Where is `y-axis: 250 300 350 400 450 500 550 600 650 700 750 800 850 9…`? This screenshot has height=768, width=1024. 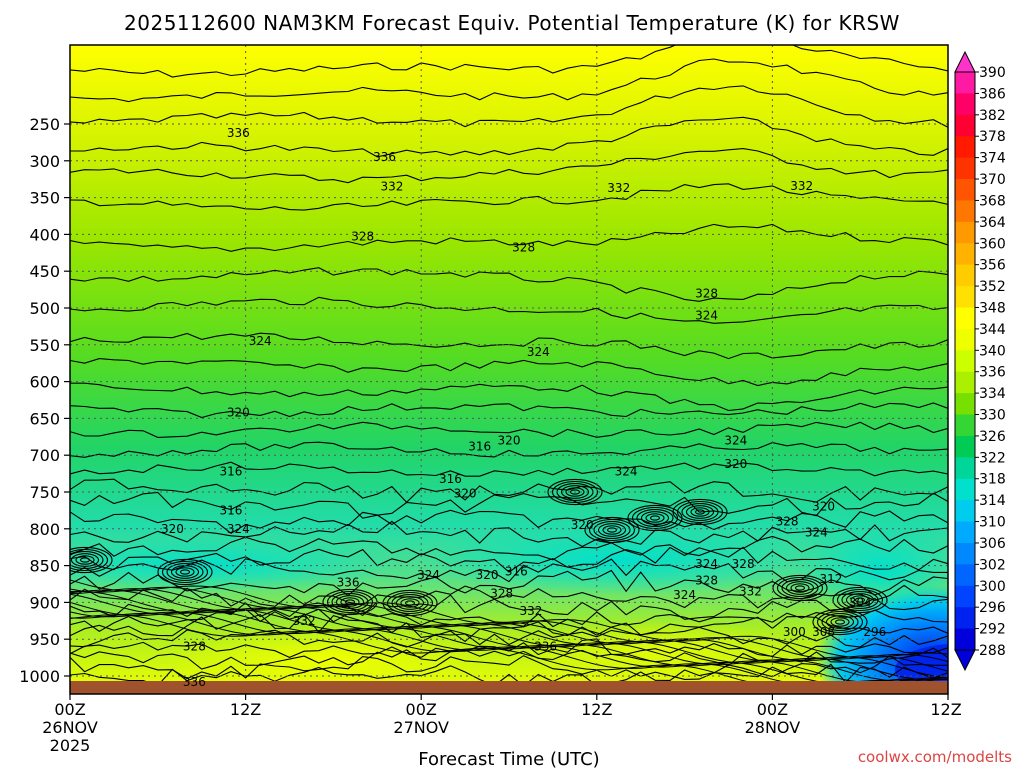
y-axis: 250 300 350 400 450 500 550 600 650 700 750 800 850 9… is located at coordinates (44, 400).